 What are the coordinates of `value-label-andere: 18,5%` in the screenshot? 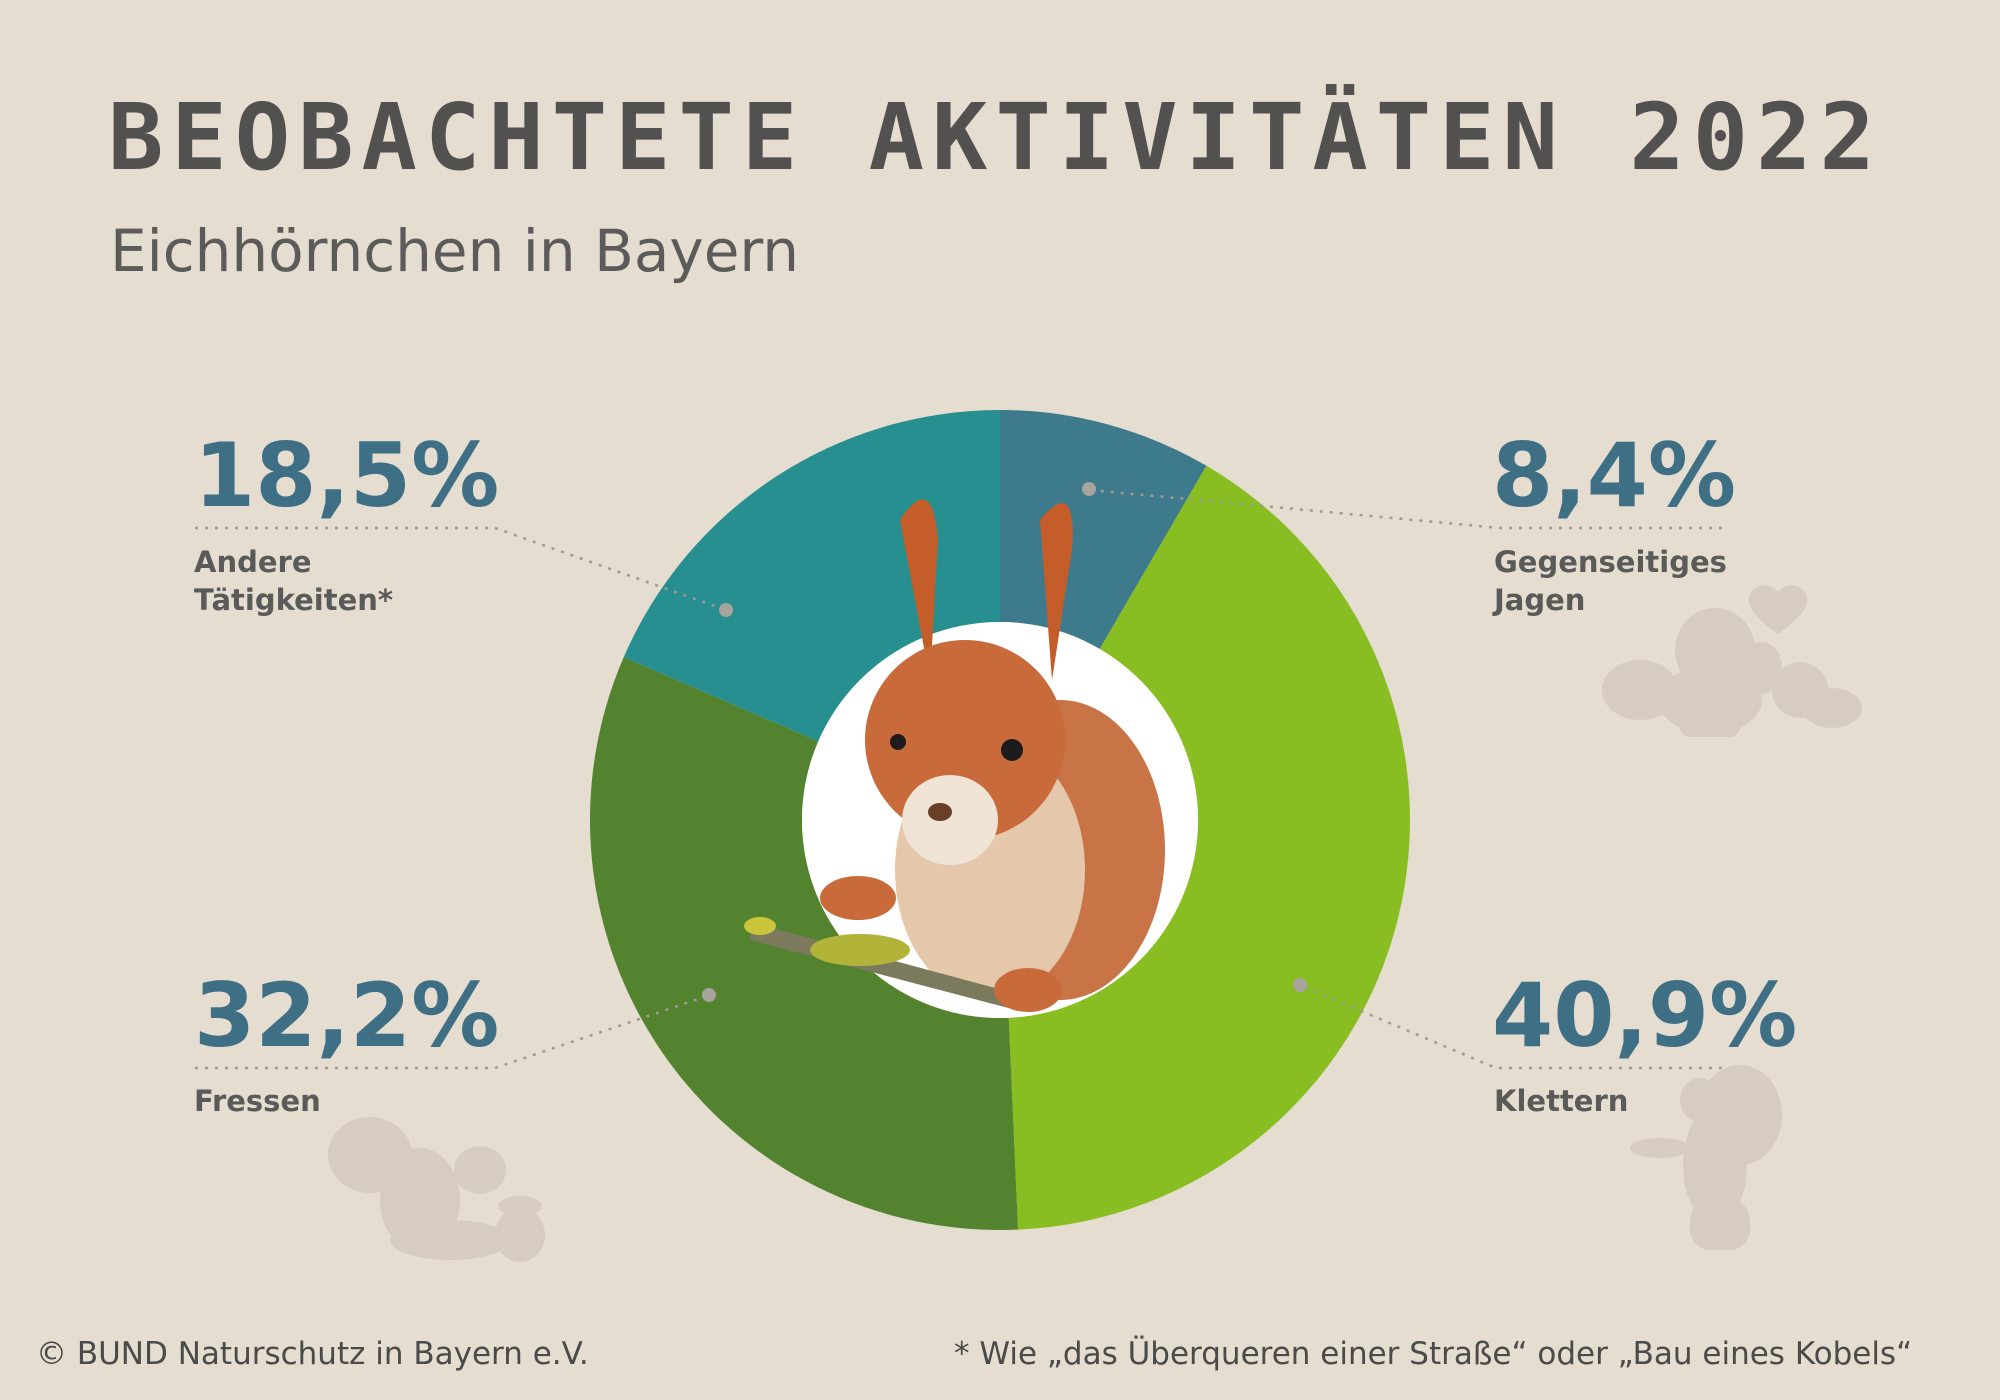 It's located at (347, 475).